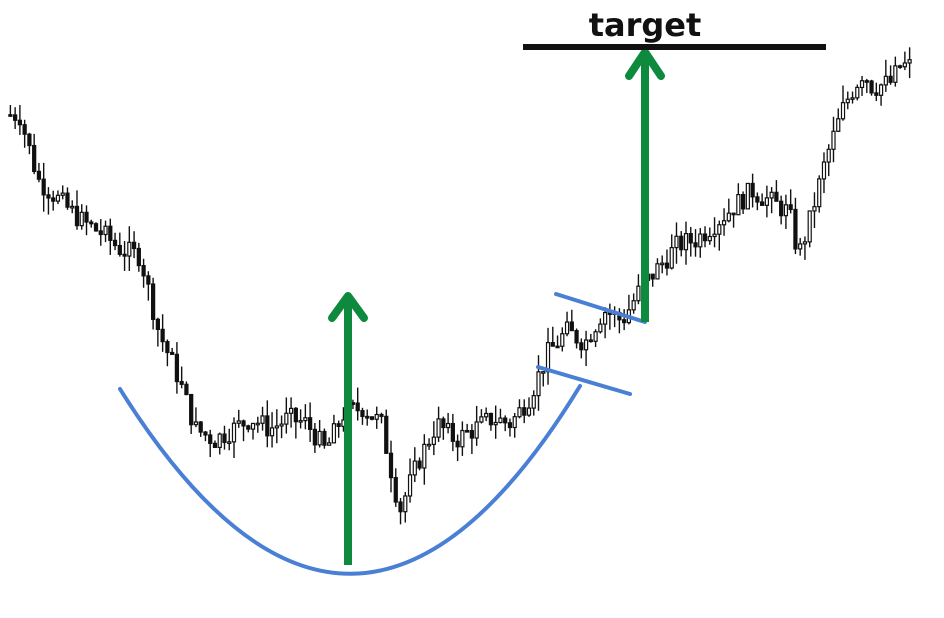 This screenshot has height=618, width=944. Describe the element at coordinates (584, 380) in the screenshot. I see `handle-channel-lower` at that location.